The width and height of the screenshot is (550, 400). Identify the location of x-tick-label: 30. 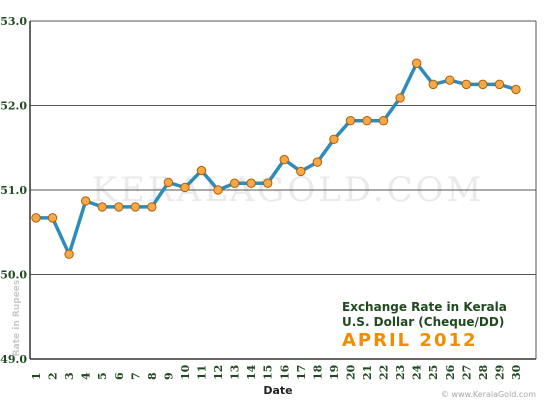
(516, 372).